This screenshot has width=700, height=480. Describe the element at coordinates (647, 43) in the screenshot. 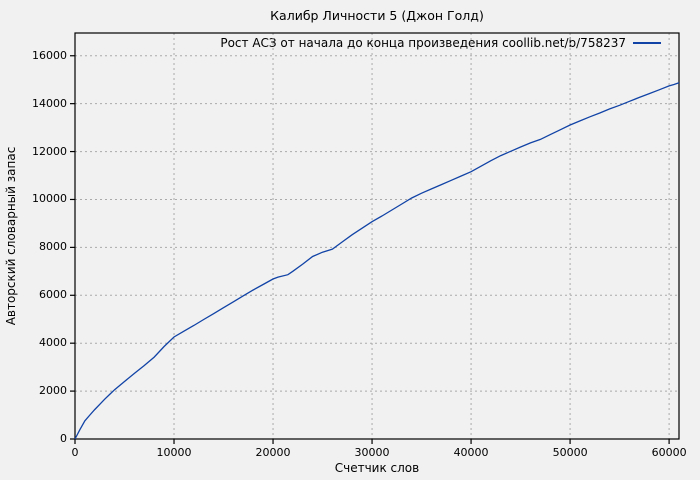

I see `legend-line-sample` at that location.